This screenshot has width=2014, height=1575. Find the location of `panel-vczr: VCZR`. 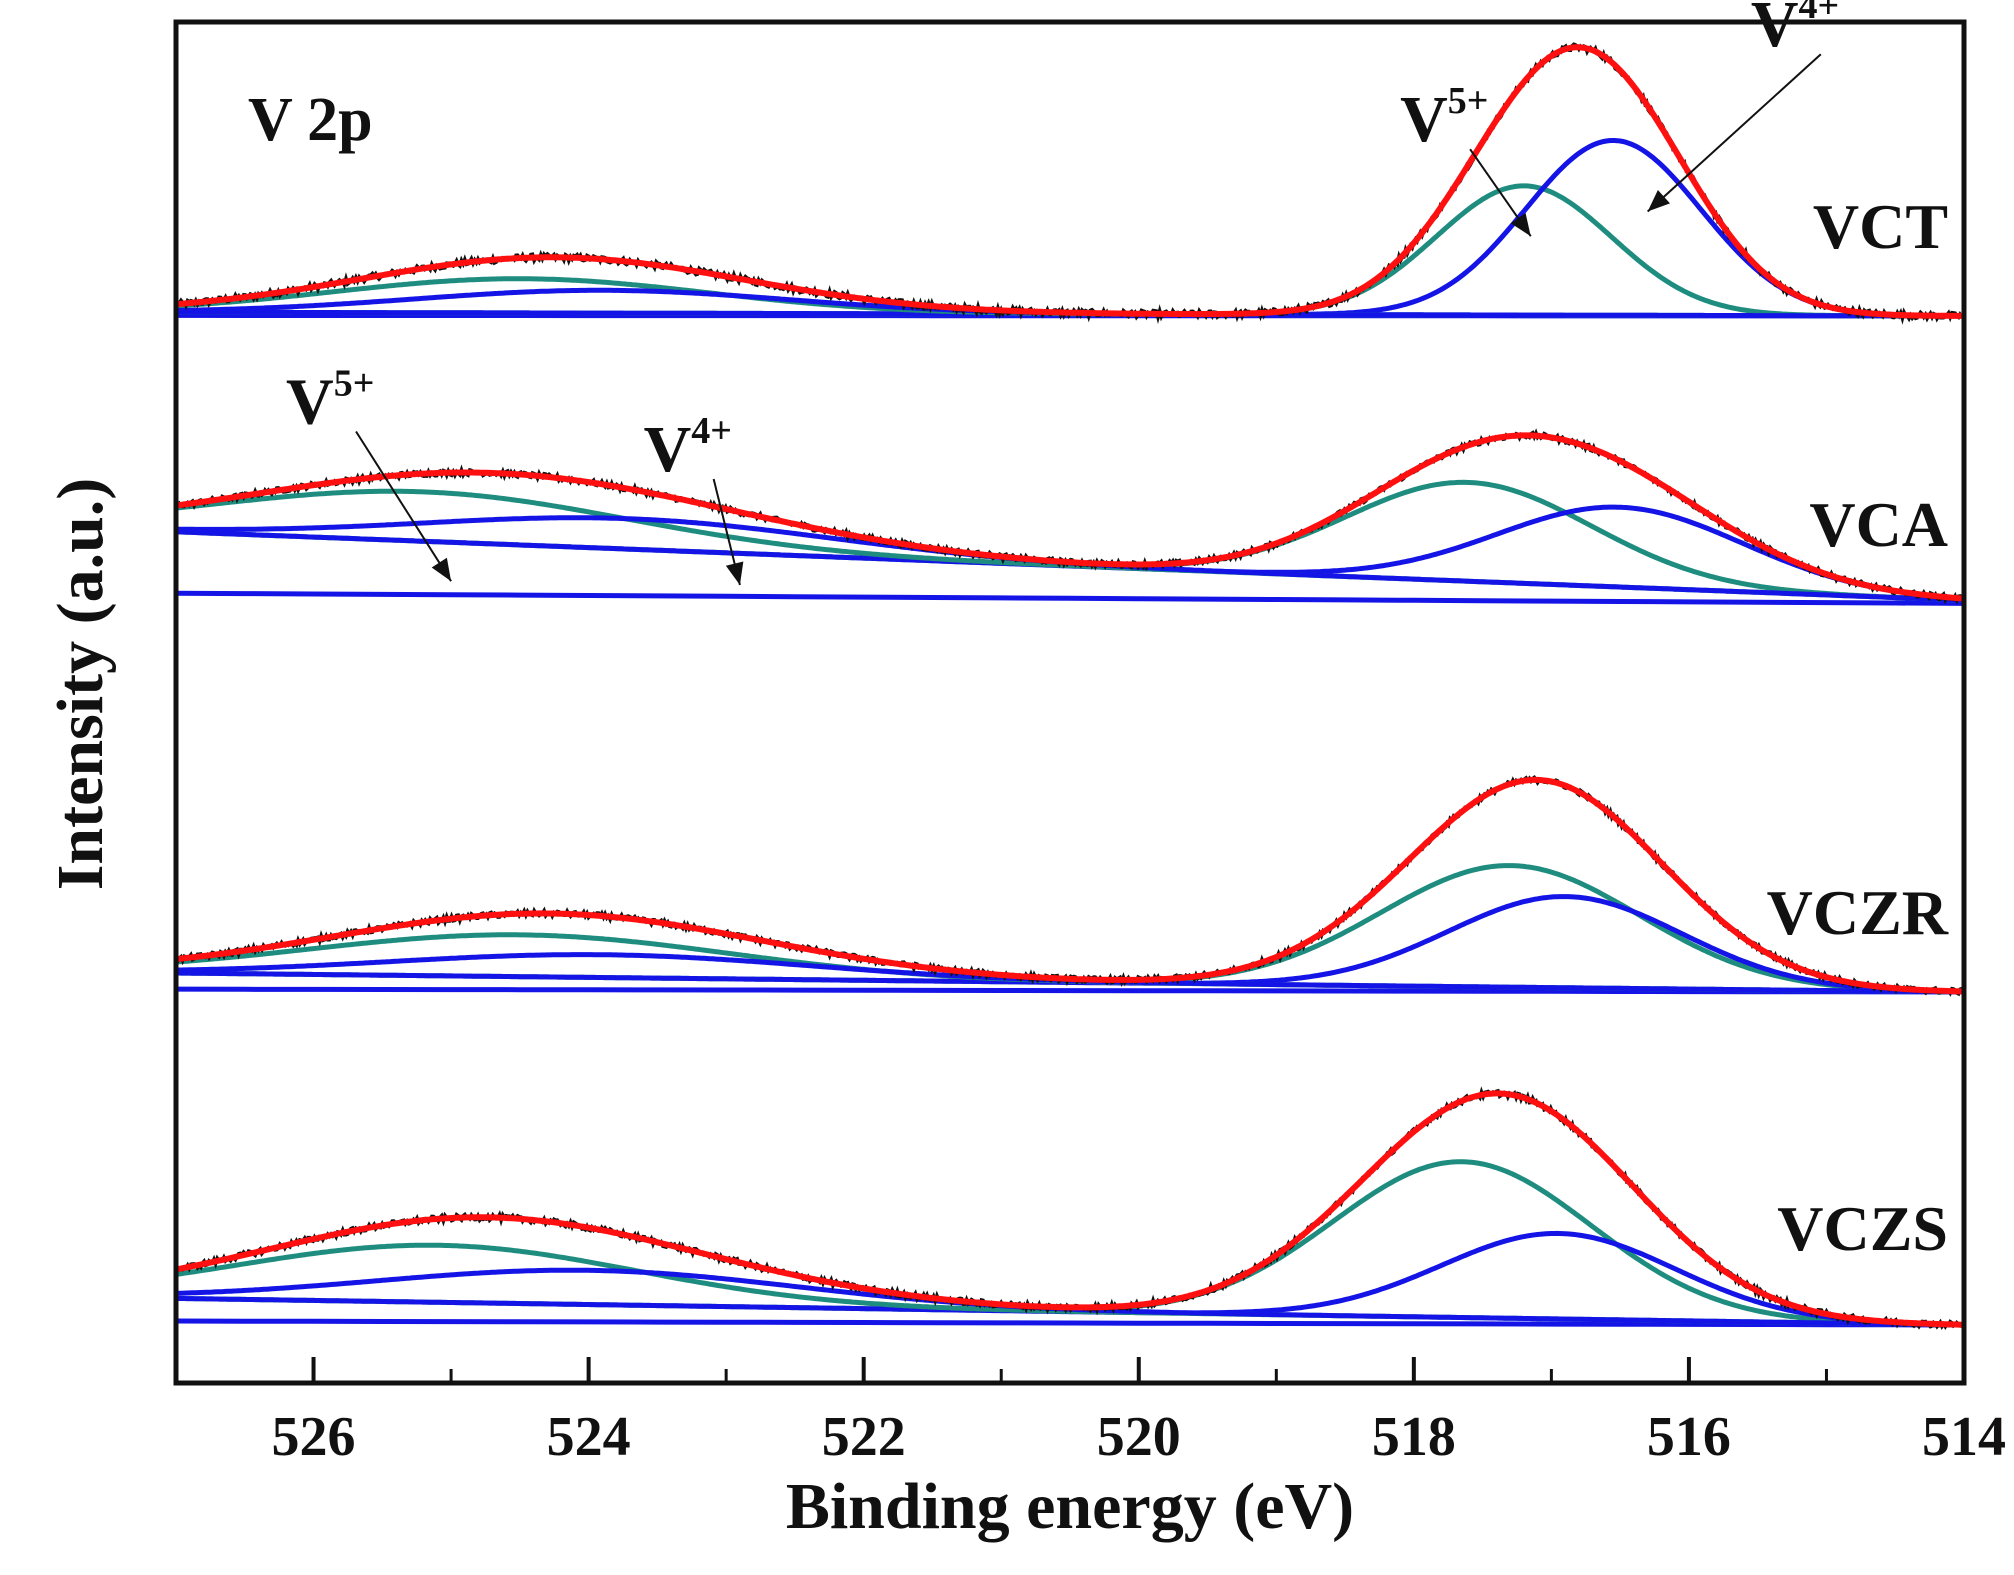

panel-vczr: VCZR is located at coordinates (1070, 885).